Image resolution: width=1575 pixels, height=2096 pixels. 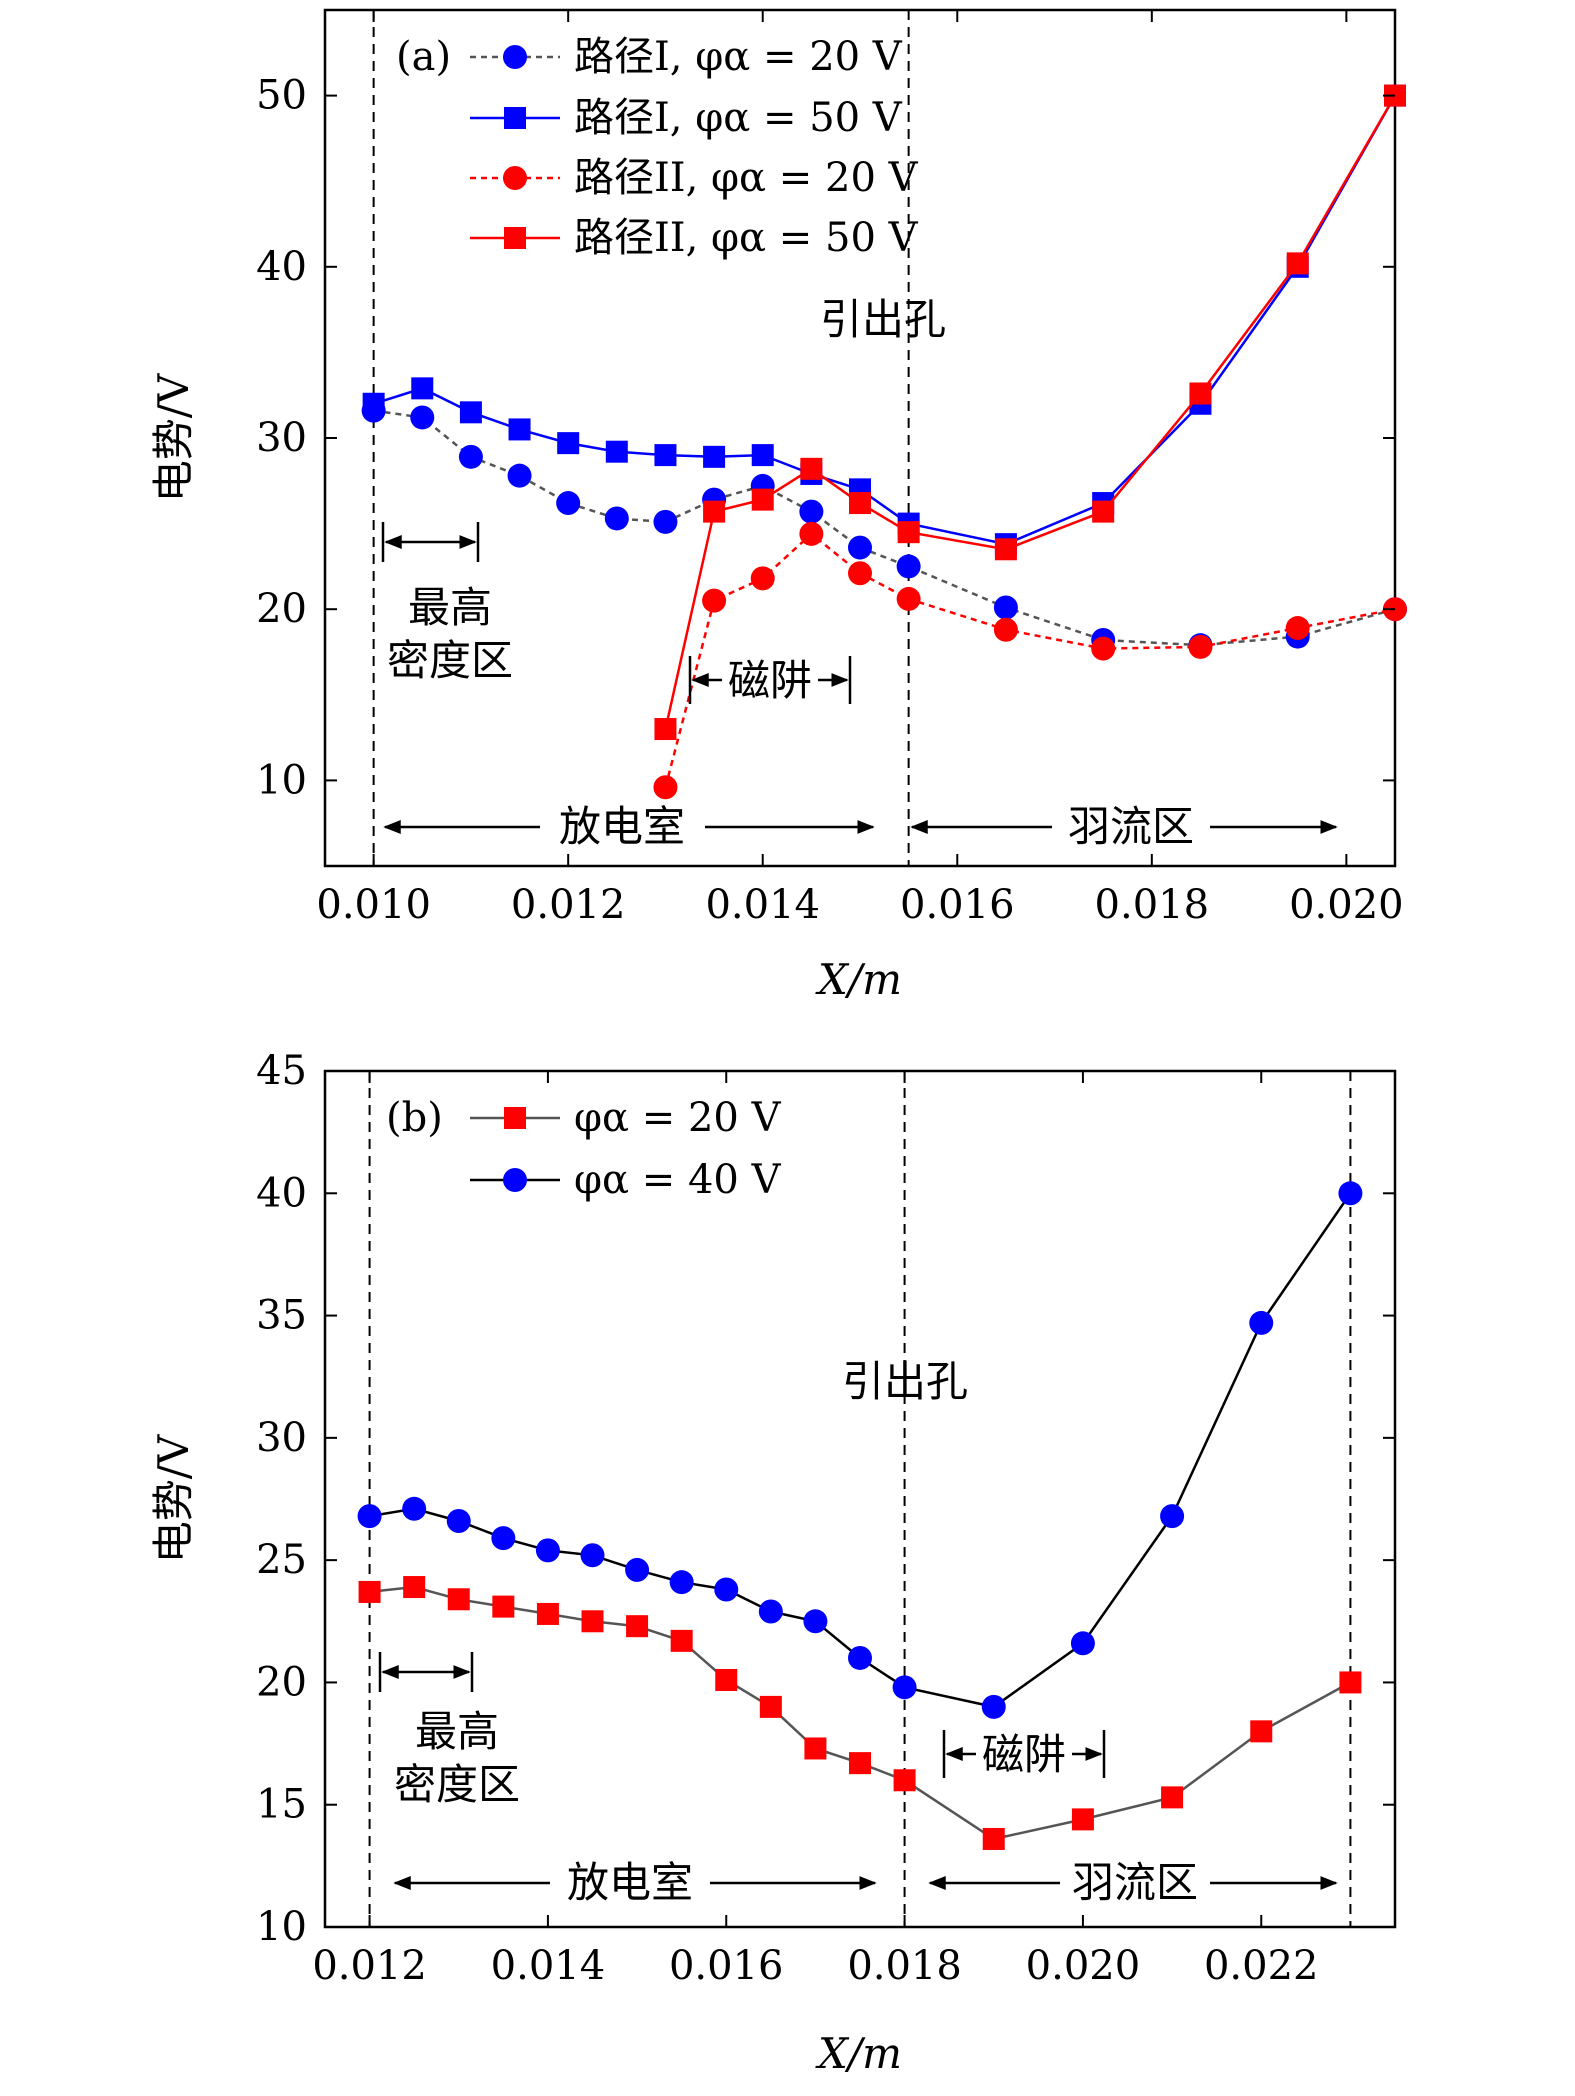 I want to click on xtick-label-b-0: 0.012, so click(x=369, y=1966).